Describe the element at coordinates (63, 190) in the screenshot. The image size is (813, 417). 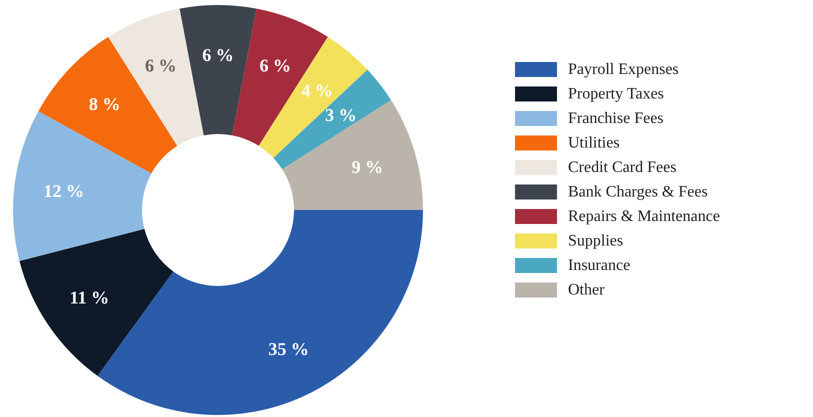
I see `data-label: 12 %` at that location.